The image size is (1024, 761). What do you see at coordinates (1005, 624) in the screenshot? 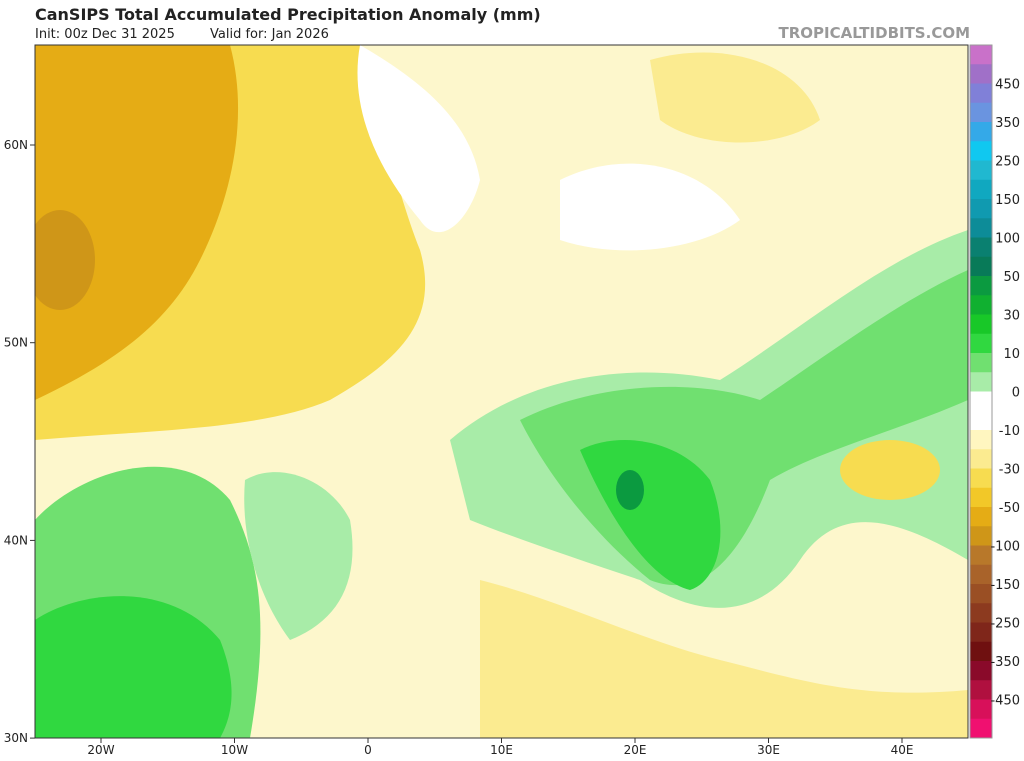
I see `colorbar-label: -250` at bounding box center [1005, 624].